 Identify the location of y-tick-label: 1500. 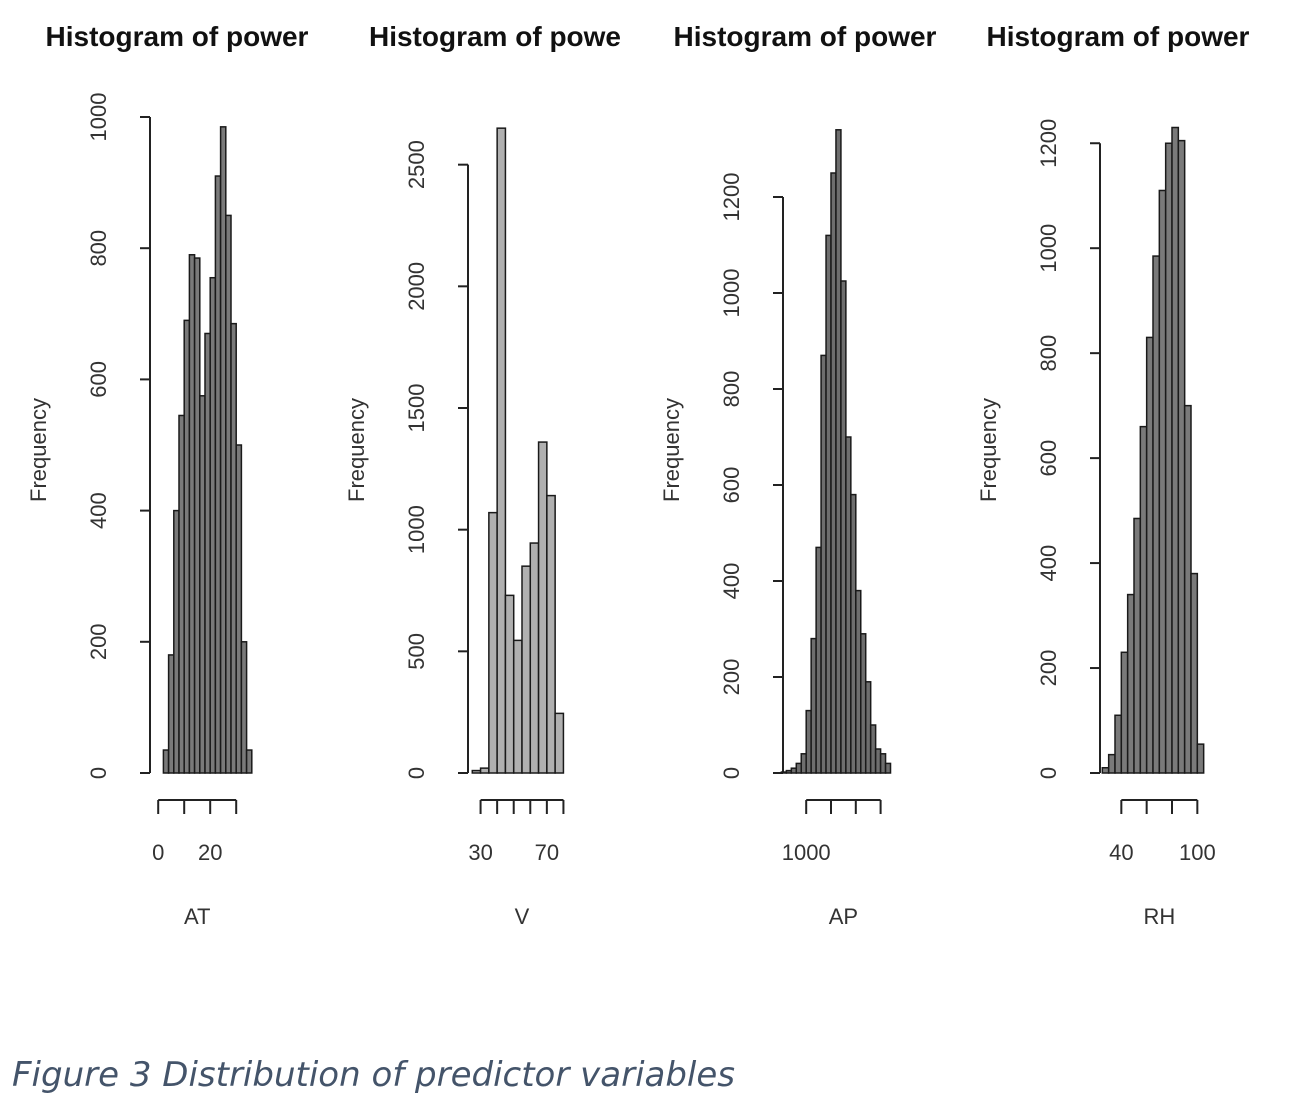
(416, 408).